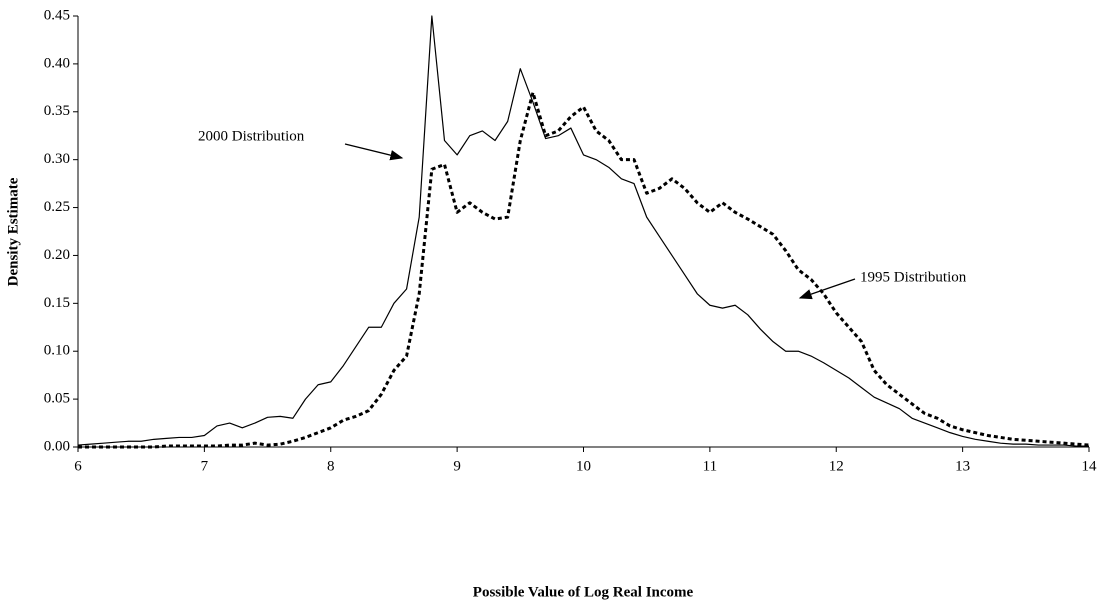  I want to click on x-tick-label: 6, so click(78, 466).